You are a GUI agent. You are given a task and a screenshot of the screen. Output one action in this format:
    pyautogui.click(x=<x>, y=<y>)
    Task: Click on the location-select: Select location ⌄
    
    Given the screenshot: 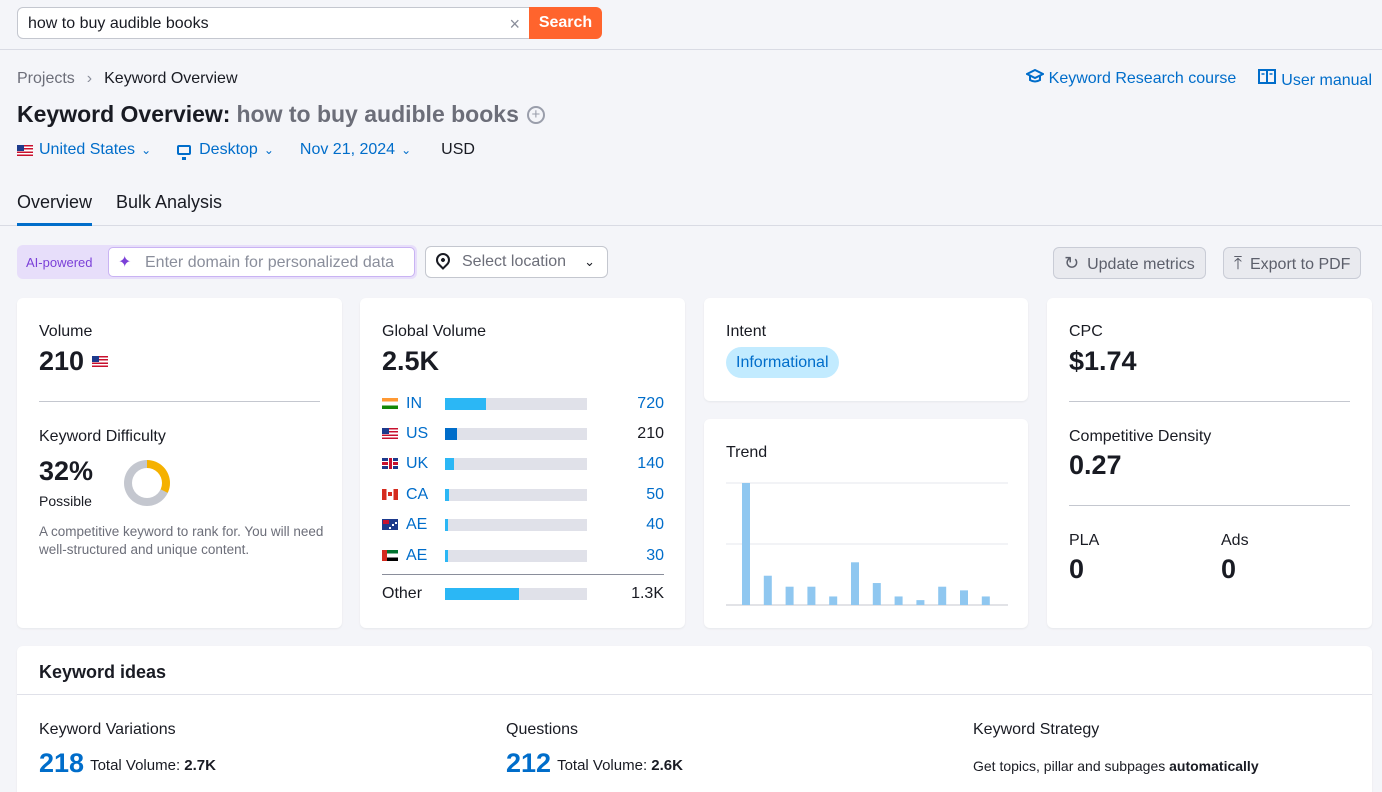 What is the action you would take?
    pyautogui.click(x=516, y=262)
    